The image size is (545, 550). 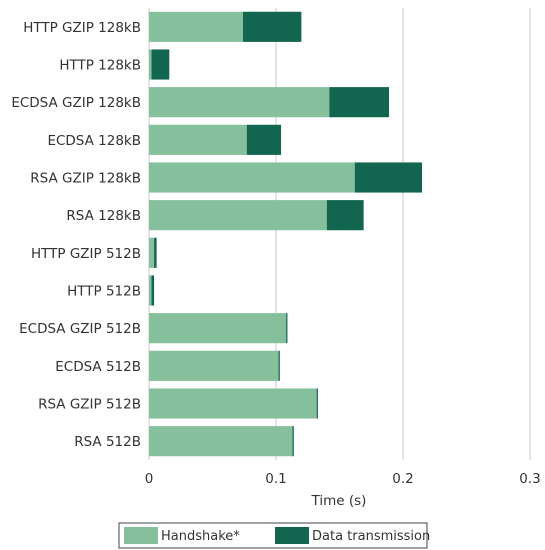 I want to click on category-label: RSA 512B, so click(x=107, y=442).